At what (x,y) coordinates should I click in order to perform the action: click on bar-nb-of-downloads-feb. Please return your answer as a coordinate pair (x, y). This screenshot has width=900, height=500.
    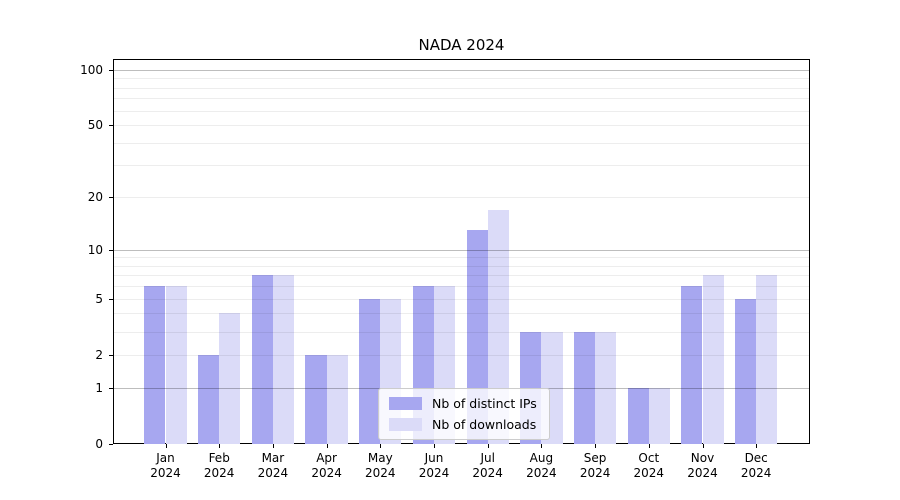
    Looking at the image, I should click on (230, 378).